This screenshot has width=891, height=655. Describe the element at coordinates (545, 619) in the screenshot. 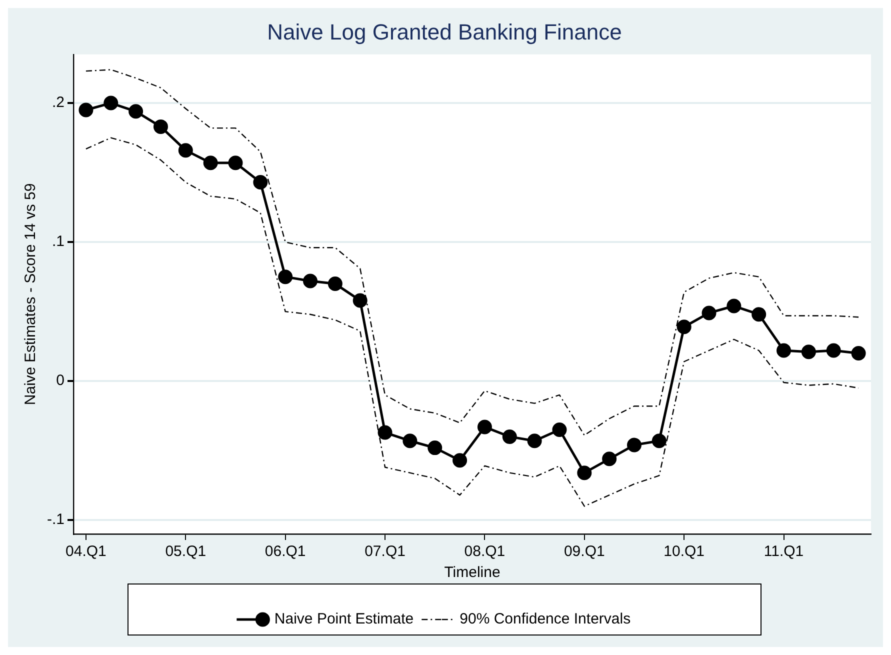

I see `legend-label: 90% Confidence Intervals` at that location.